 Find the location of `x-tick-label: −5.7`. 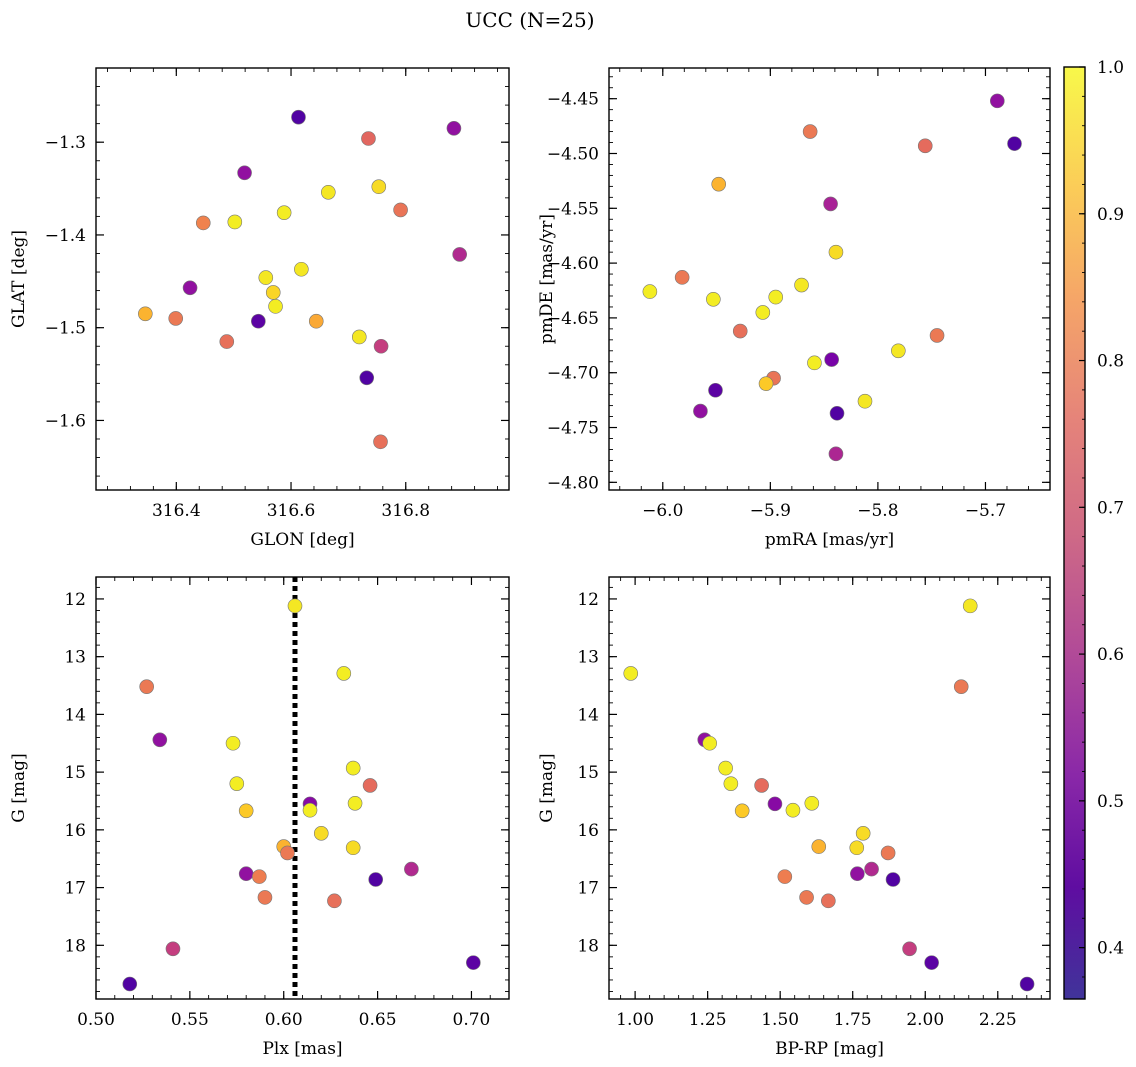

x-tick-label: −5.7 is located at coordinates (985, 511).